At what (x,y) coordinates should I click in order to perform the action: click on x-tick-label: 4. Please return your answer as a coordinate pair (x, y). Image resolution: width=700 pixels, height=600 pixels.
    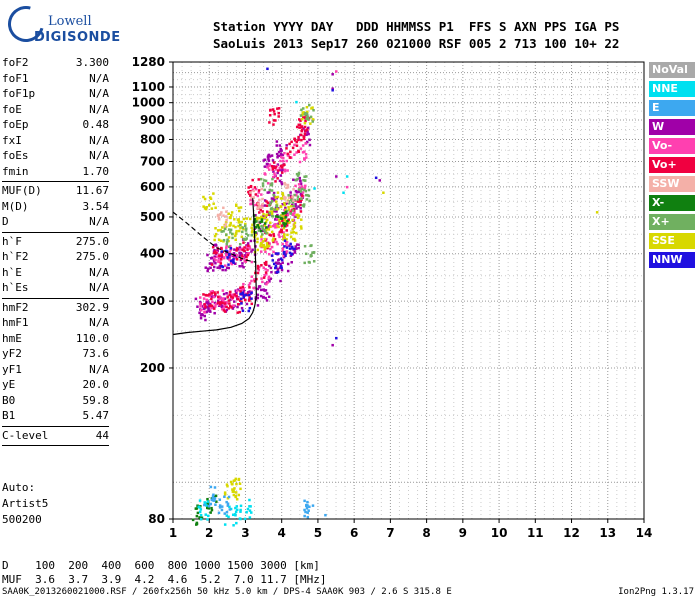
    Looking at the image, I should click on (282, 533).